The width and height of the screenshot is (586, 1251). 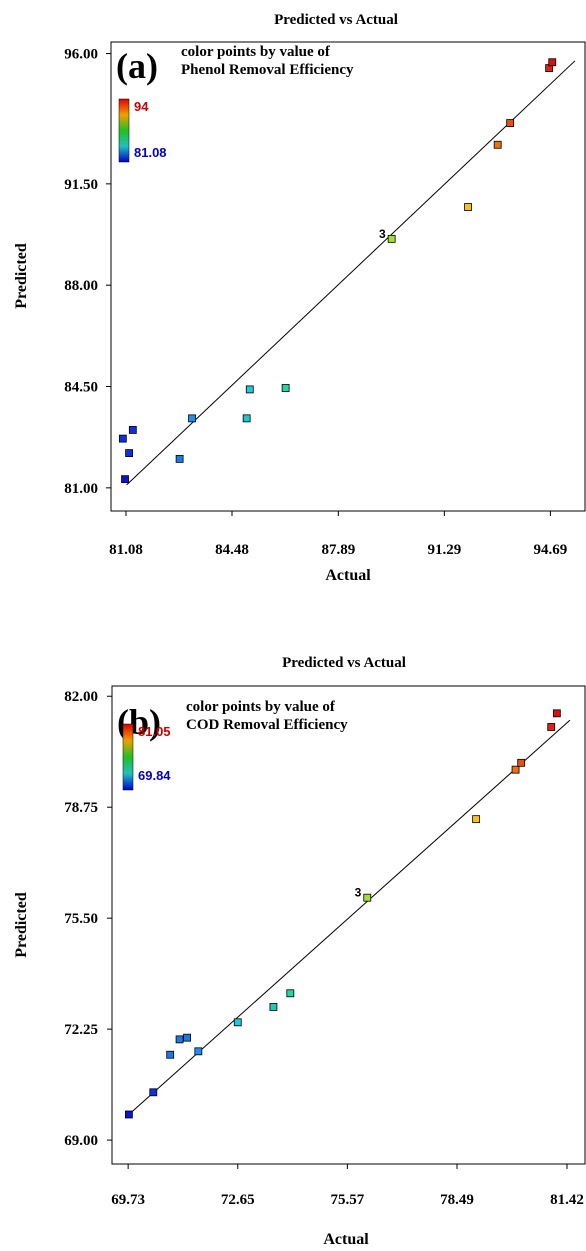 What do you see at coordinates (344, 663) in the screenshot?
I see `chart-title-b: Predicted vs Actual` at bounding box center [344, 663].